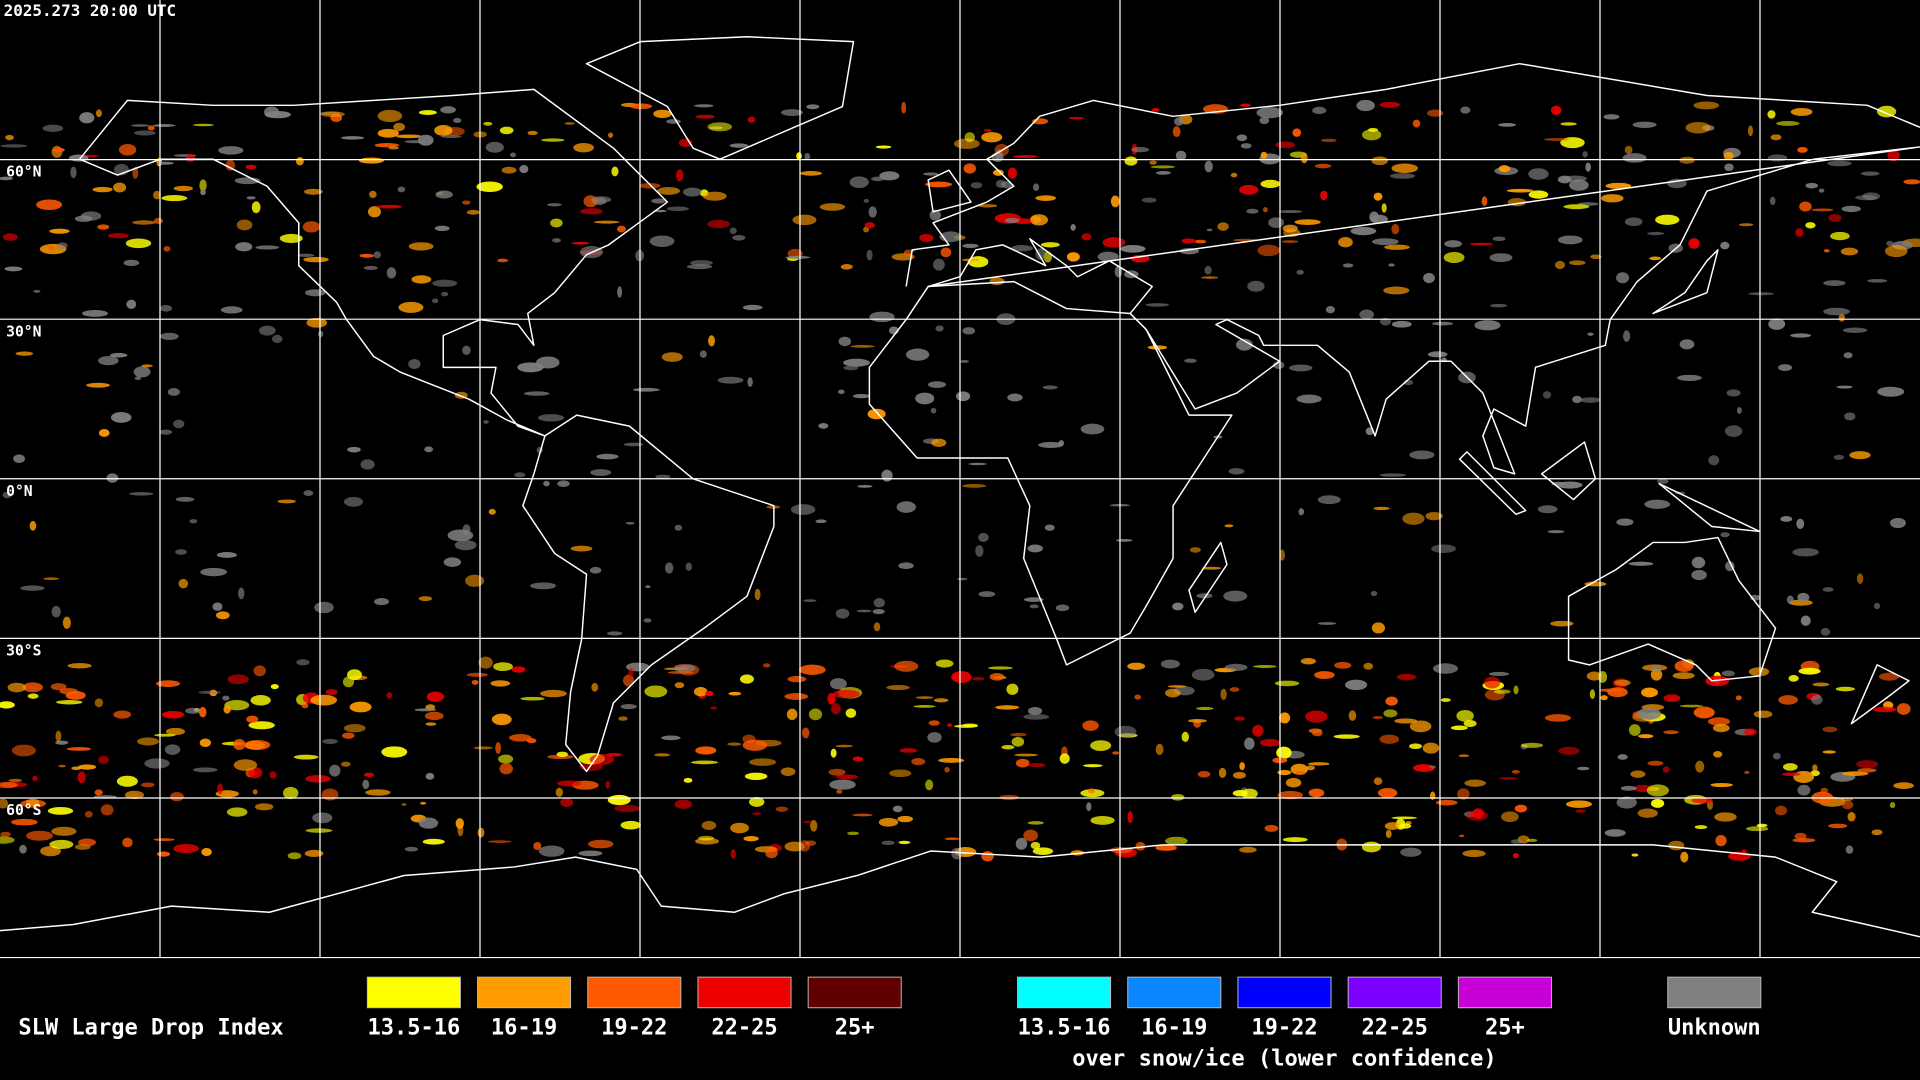 Image resolution: width=1920 pixels, height=1080 pixels. Describe the element at coordinates (373, 262) in the screenshot. I see `north-america` at that location.